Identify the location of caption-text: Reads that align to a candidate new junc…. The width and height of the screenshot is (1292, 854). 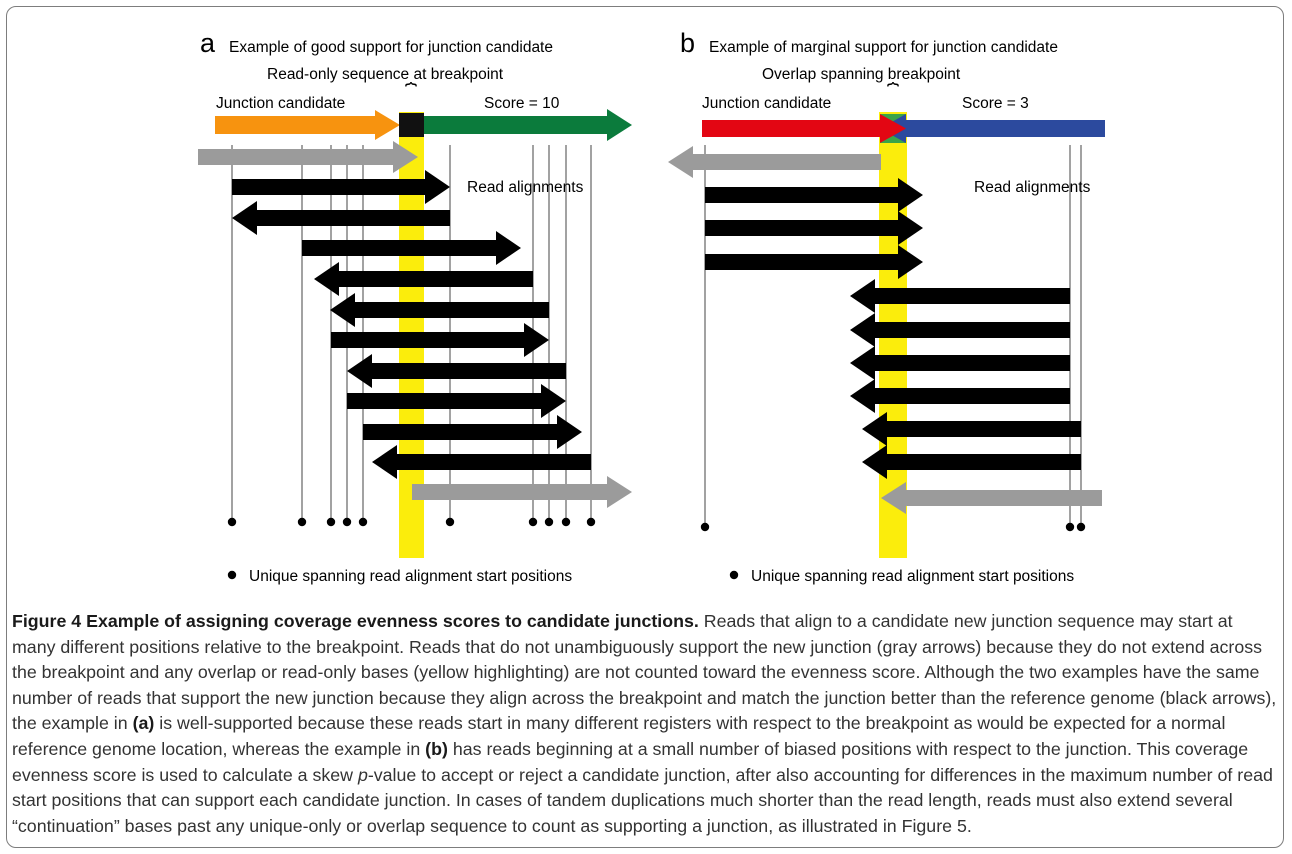
(644, 672).